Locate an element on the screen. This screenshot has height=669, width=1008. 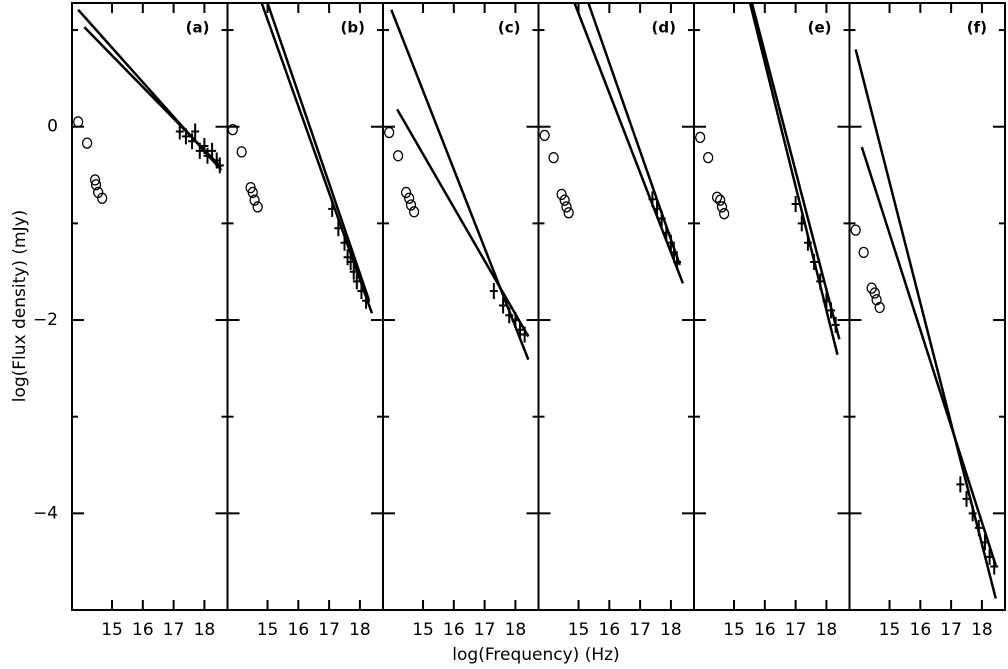
y-tick-label: 0 is located at coordinates (52, 127).